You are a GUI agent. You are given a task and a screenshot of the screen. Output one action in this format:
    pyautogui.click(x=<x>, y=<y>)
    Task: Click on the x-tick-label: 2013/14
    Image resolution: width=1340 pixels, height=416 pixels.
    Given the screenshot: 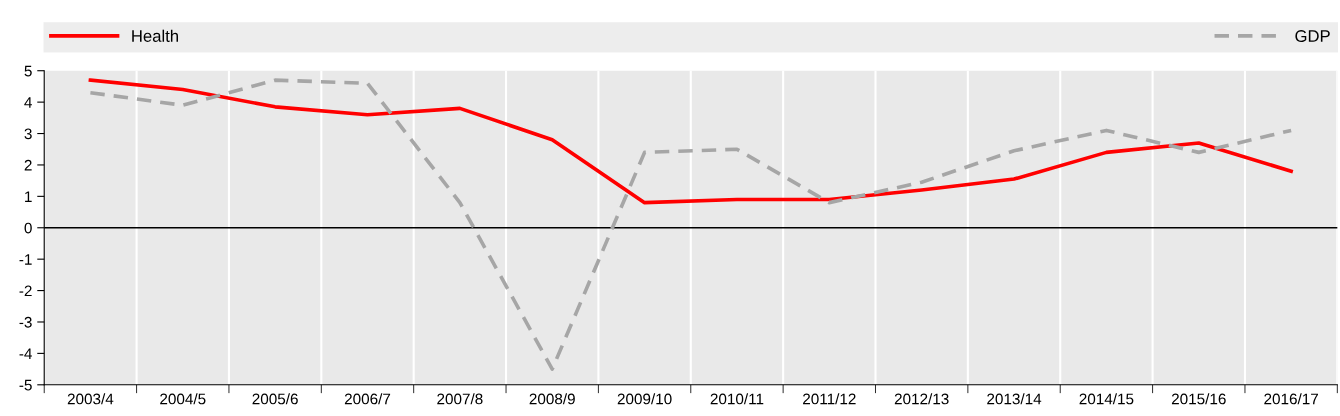 What is the action you would take?
    pyautogui.click(x=1014, y=399)
    